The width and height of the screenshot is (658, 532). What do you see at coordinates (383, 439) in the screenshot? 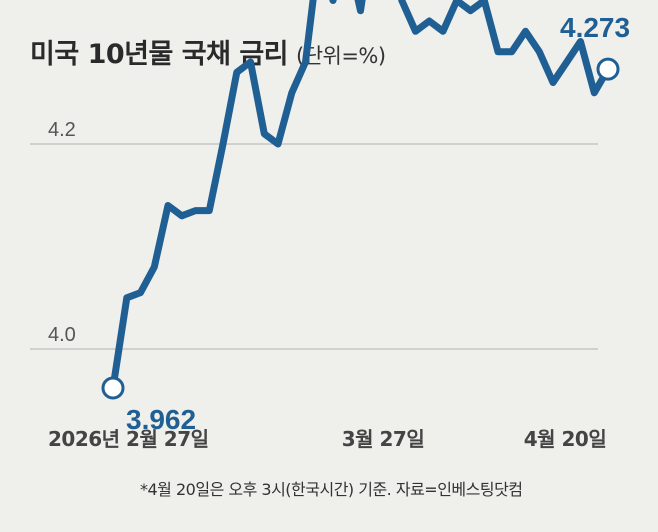
I see `x-tick-label: 3월 27일` at bounding box center [383, 439].